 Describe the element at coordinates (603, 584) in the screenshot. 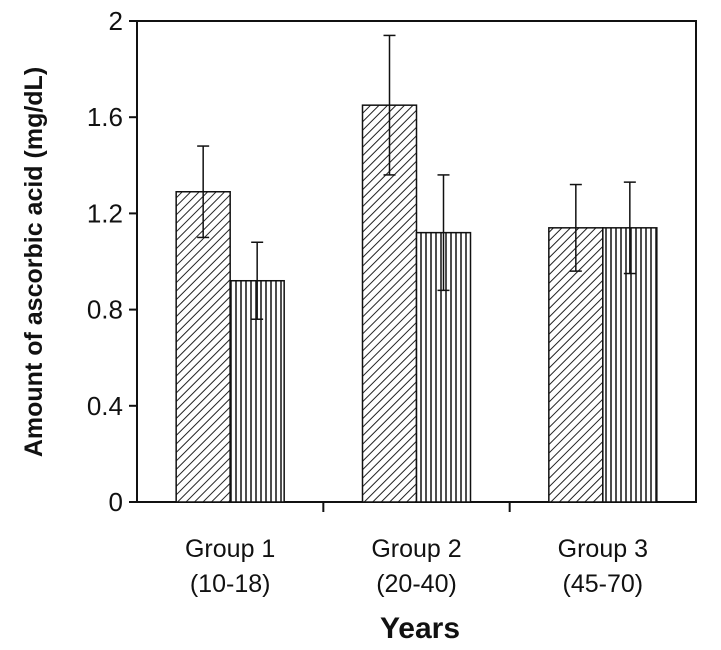

I see `x-category-sublabel: (45-70)` at that location.